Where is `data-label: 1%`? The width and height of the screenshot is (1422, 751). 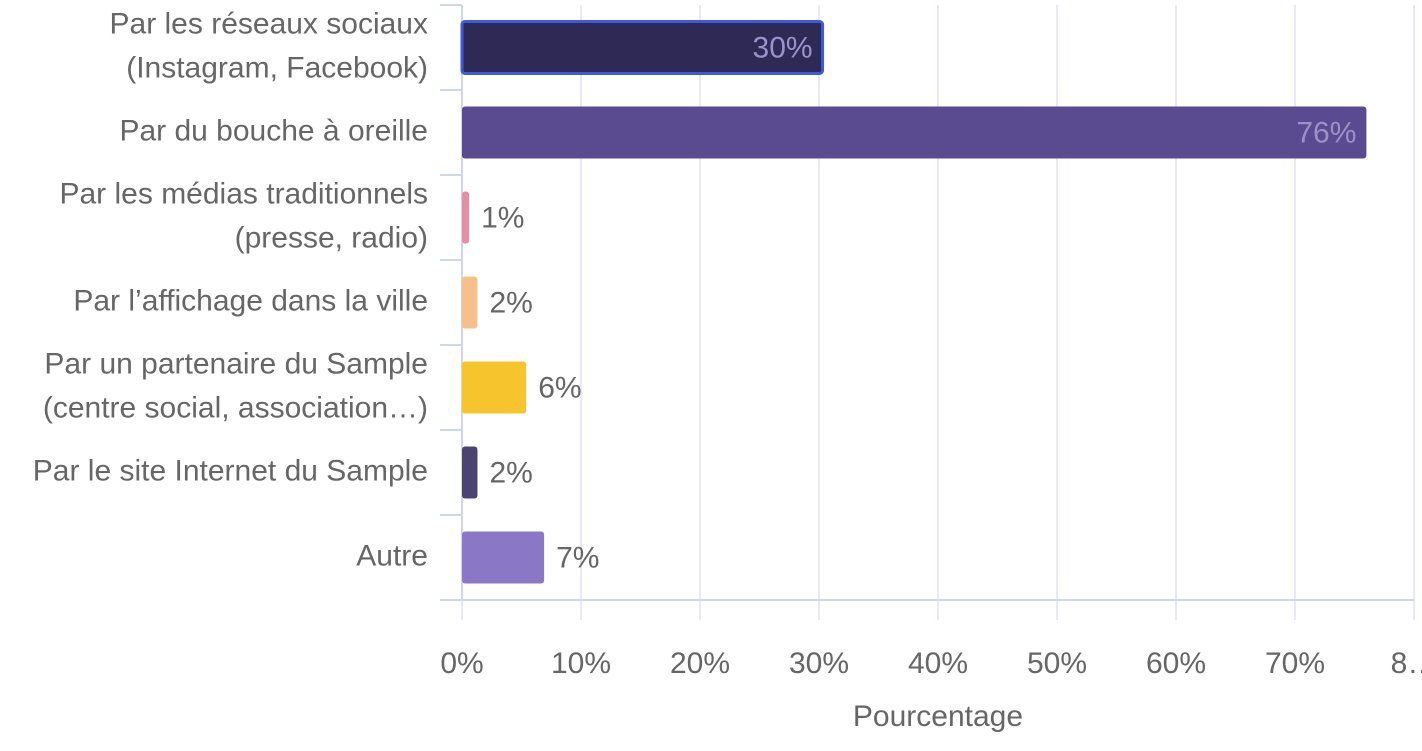
data-label: 1% is located at coordinates (502, 217).